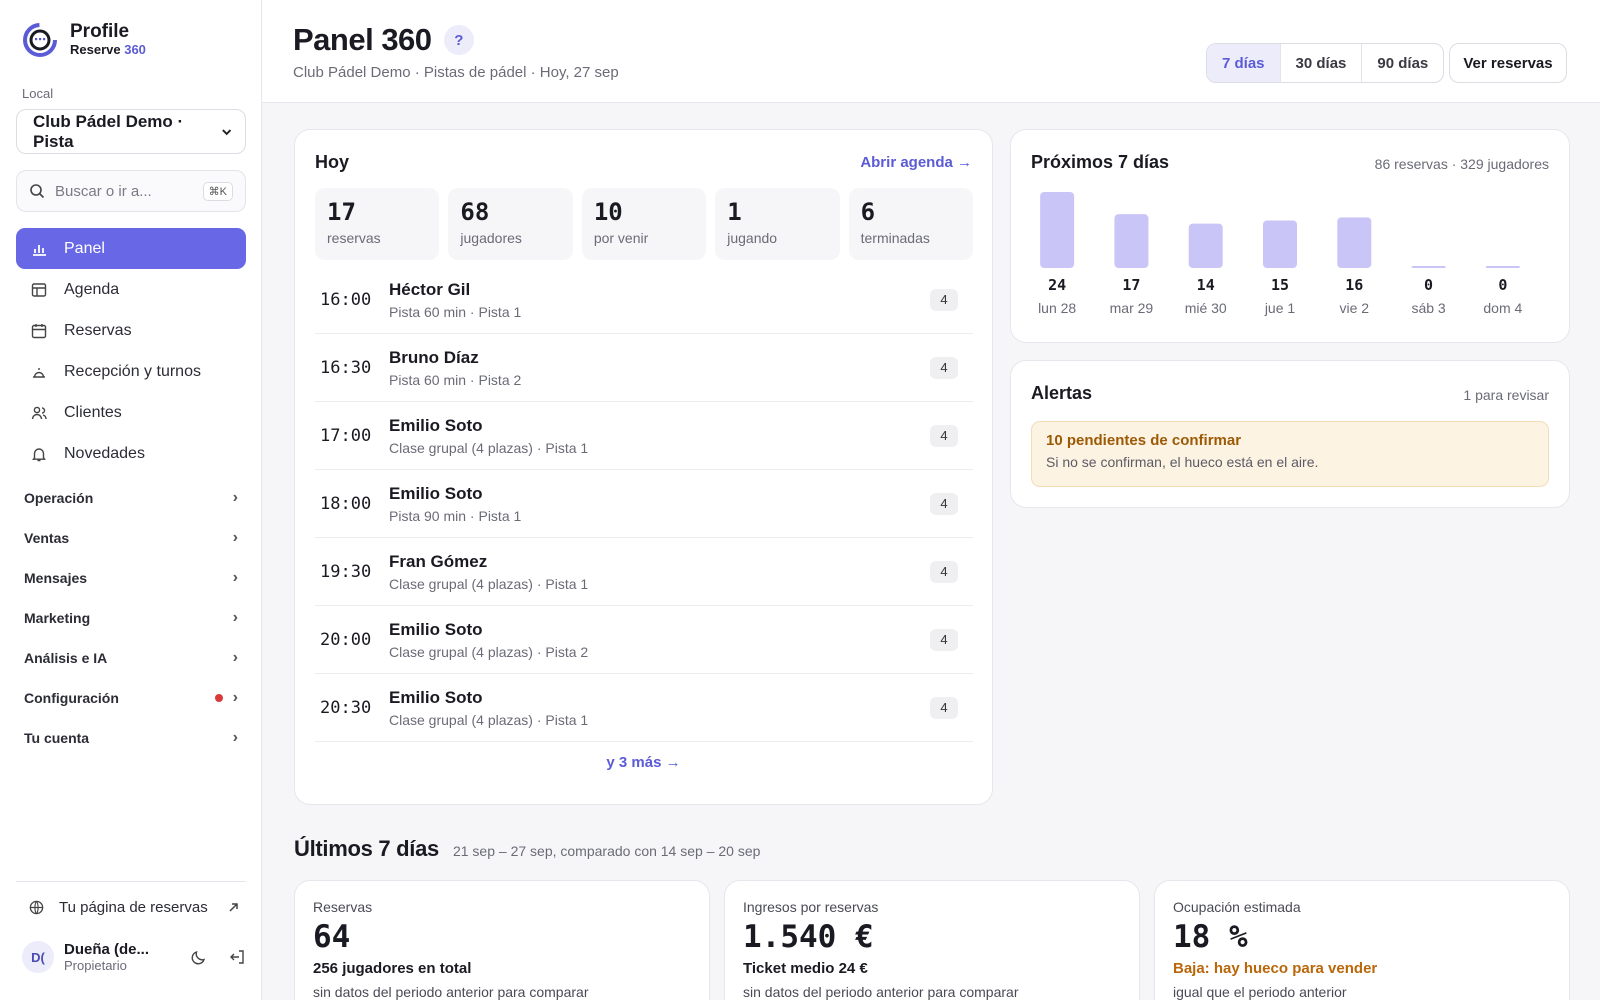  What do you see at coordinates (39, 372) in the screenshot?
I see `bell-desk-icon` at bounding box center [39, 372].